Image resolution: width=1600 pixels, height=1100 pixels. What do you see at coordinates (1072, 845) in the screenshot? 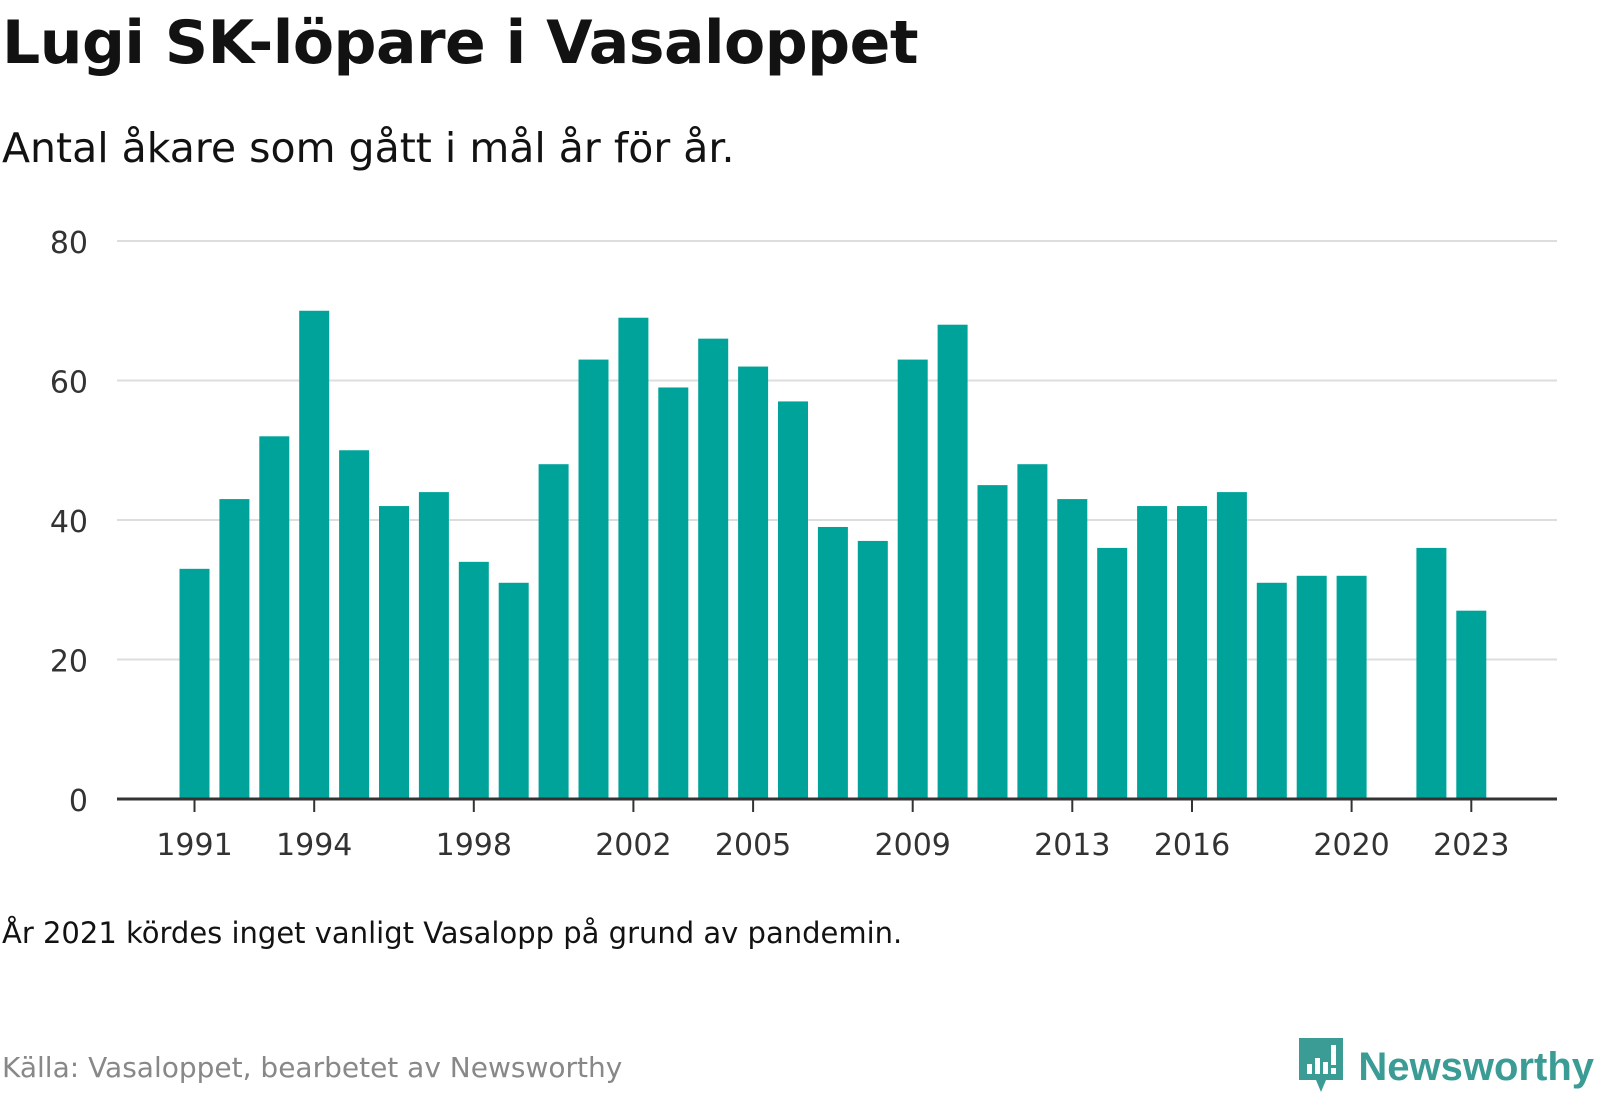
I see `x-tick-label: 2013` at bounding box center [1072, 845].